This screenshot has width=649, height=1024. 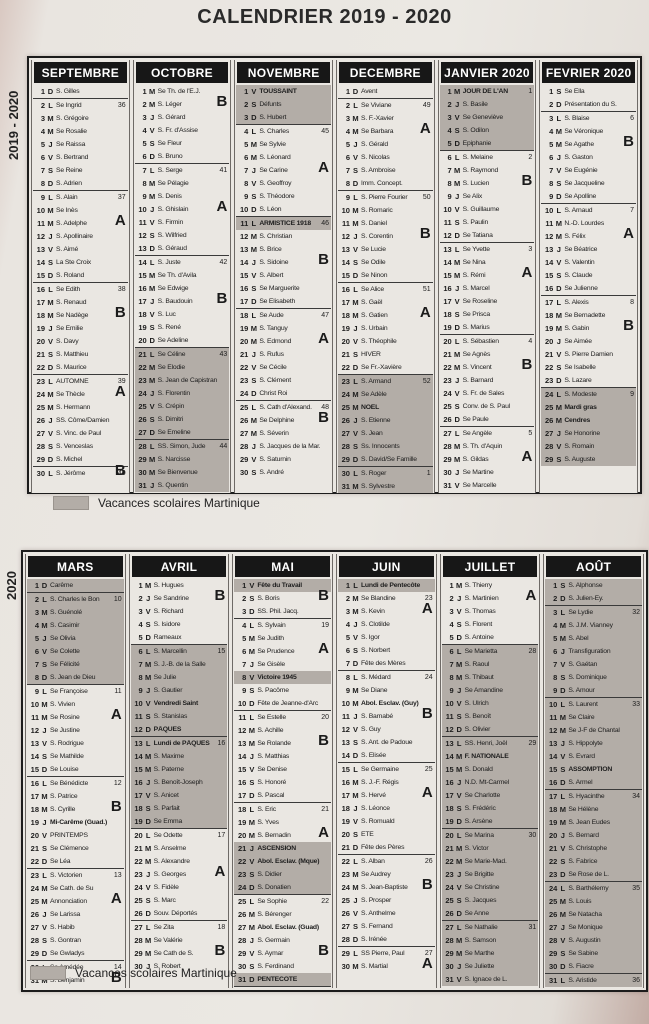 What do you see at coordinates (65, 625) in the screenshot?
I see `day-saint-name: S. Casimir` at bounding box center [65, 625].